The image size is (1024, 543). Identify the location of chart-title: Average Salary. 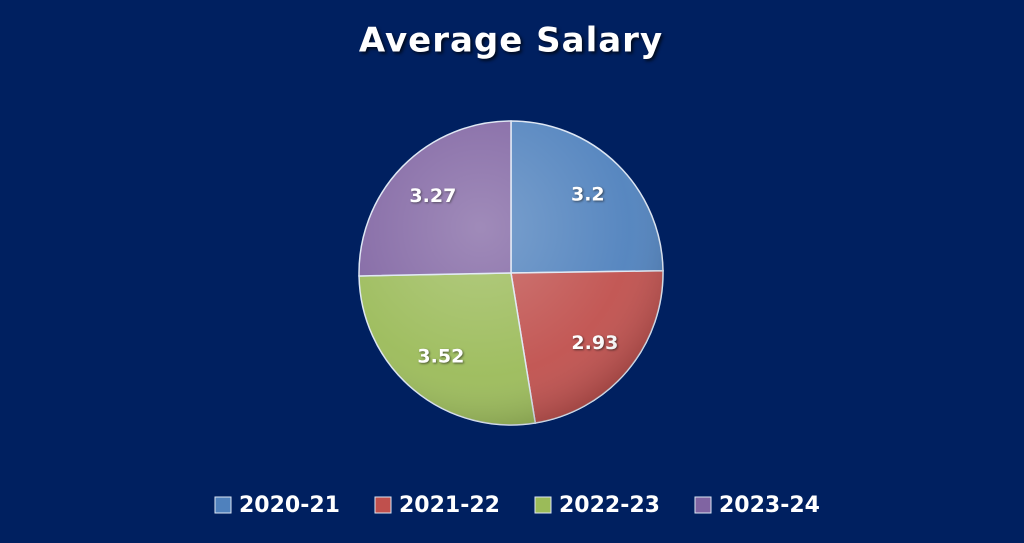
(511, 41).